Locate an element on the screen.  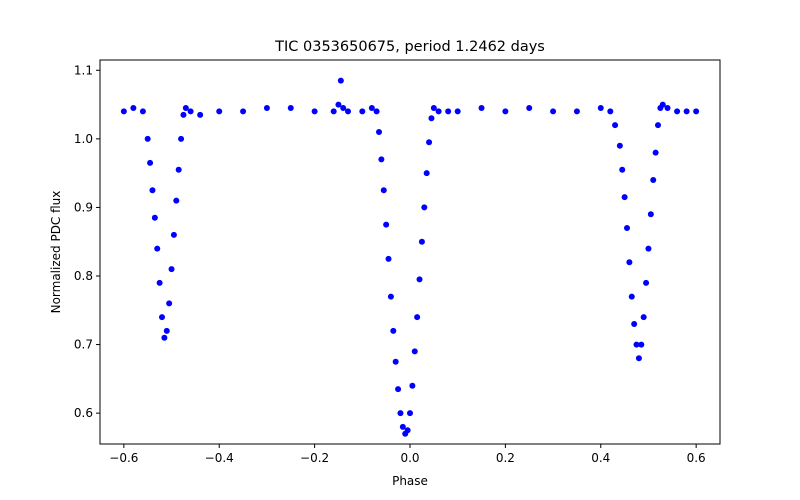
x-tick-label: 0.4 is located at coordinates (600, 458).